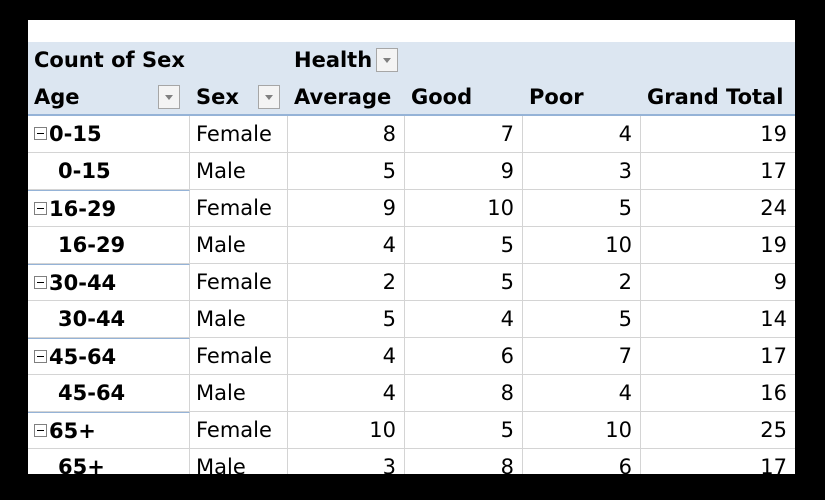 Image resolution: width=825 pixels, height=500 pixels. I want to click on column-header-poor: Poor, so click(582, 97).